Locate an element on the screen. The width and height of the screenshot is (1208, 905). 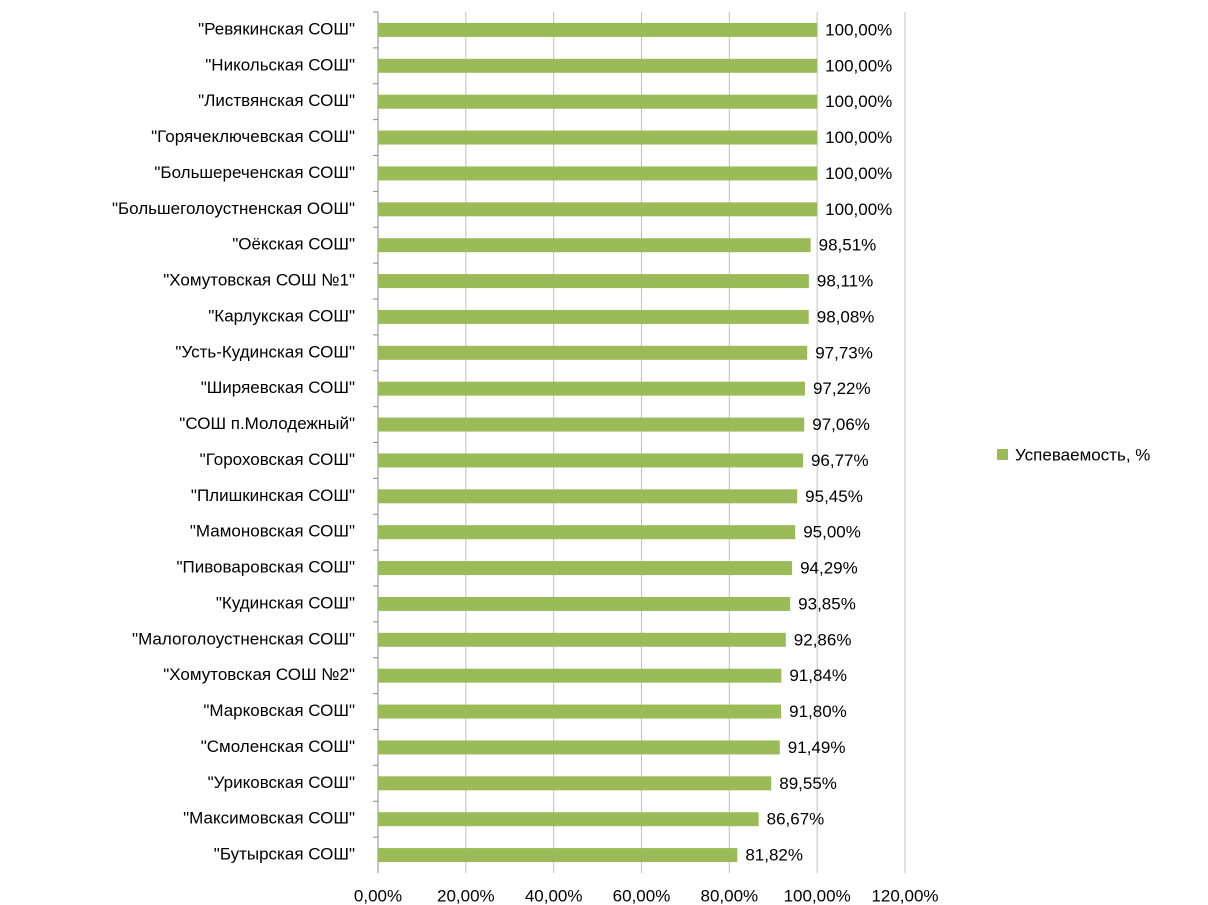
data-label: 95,00% is located at coordinates (832, 532).